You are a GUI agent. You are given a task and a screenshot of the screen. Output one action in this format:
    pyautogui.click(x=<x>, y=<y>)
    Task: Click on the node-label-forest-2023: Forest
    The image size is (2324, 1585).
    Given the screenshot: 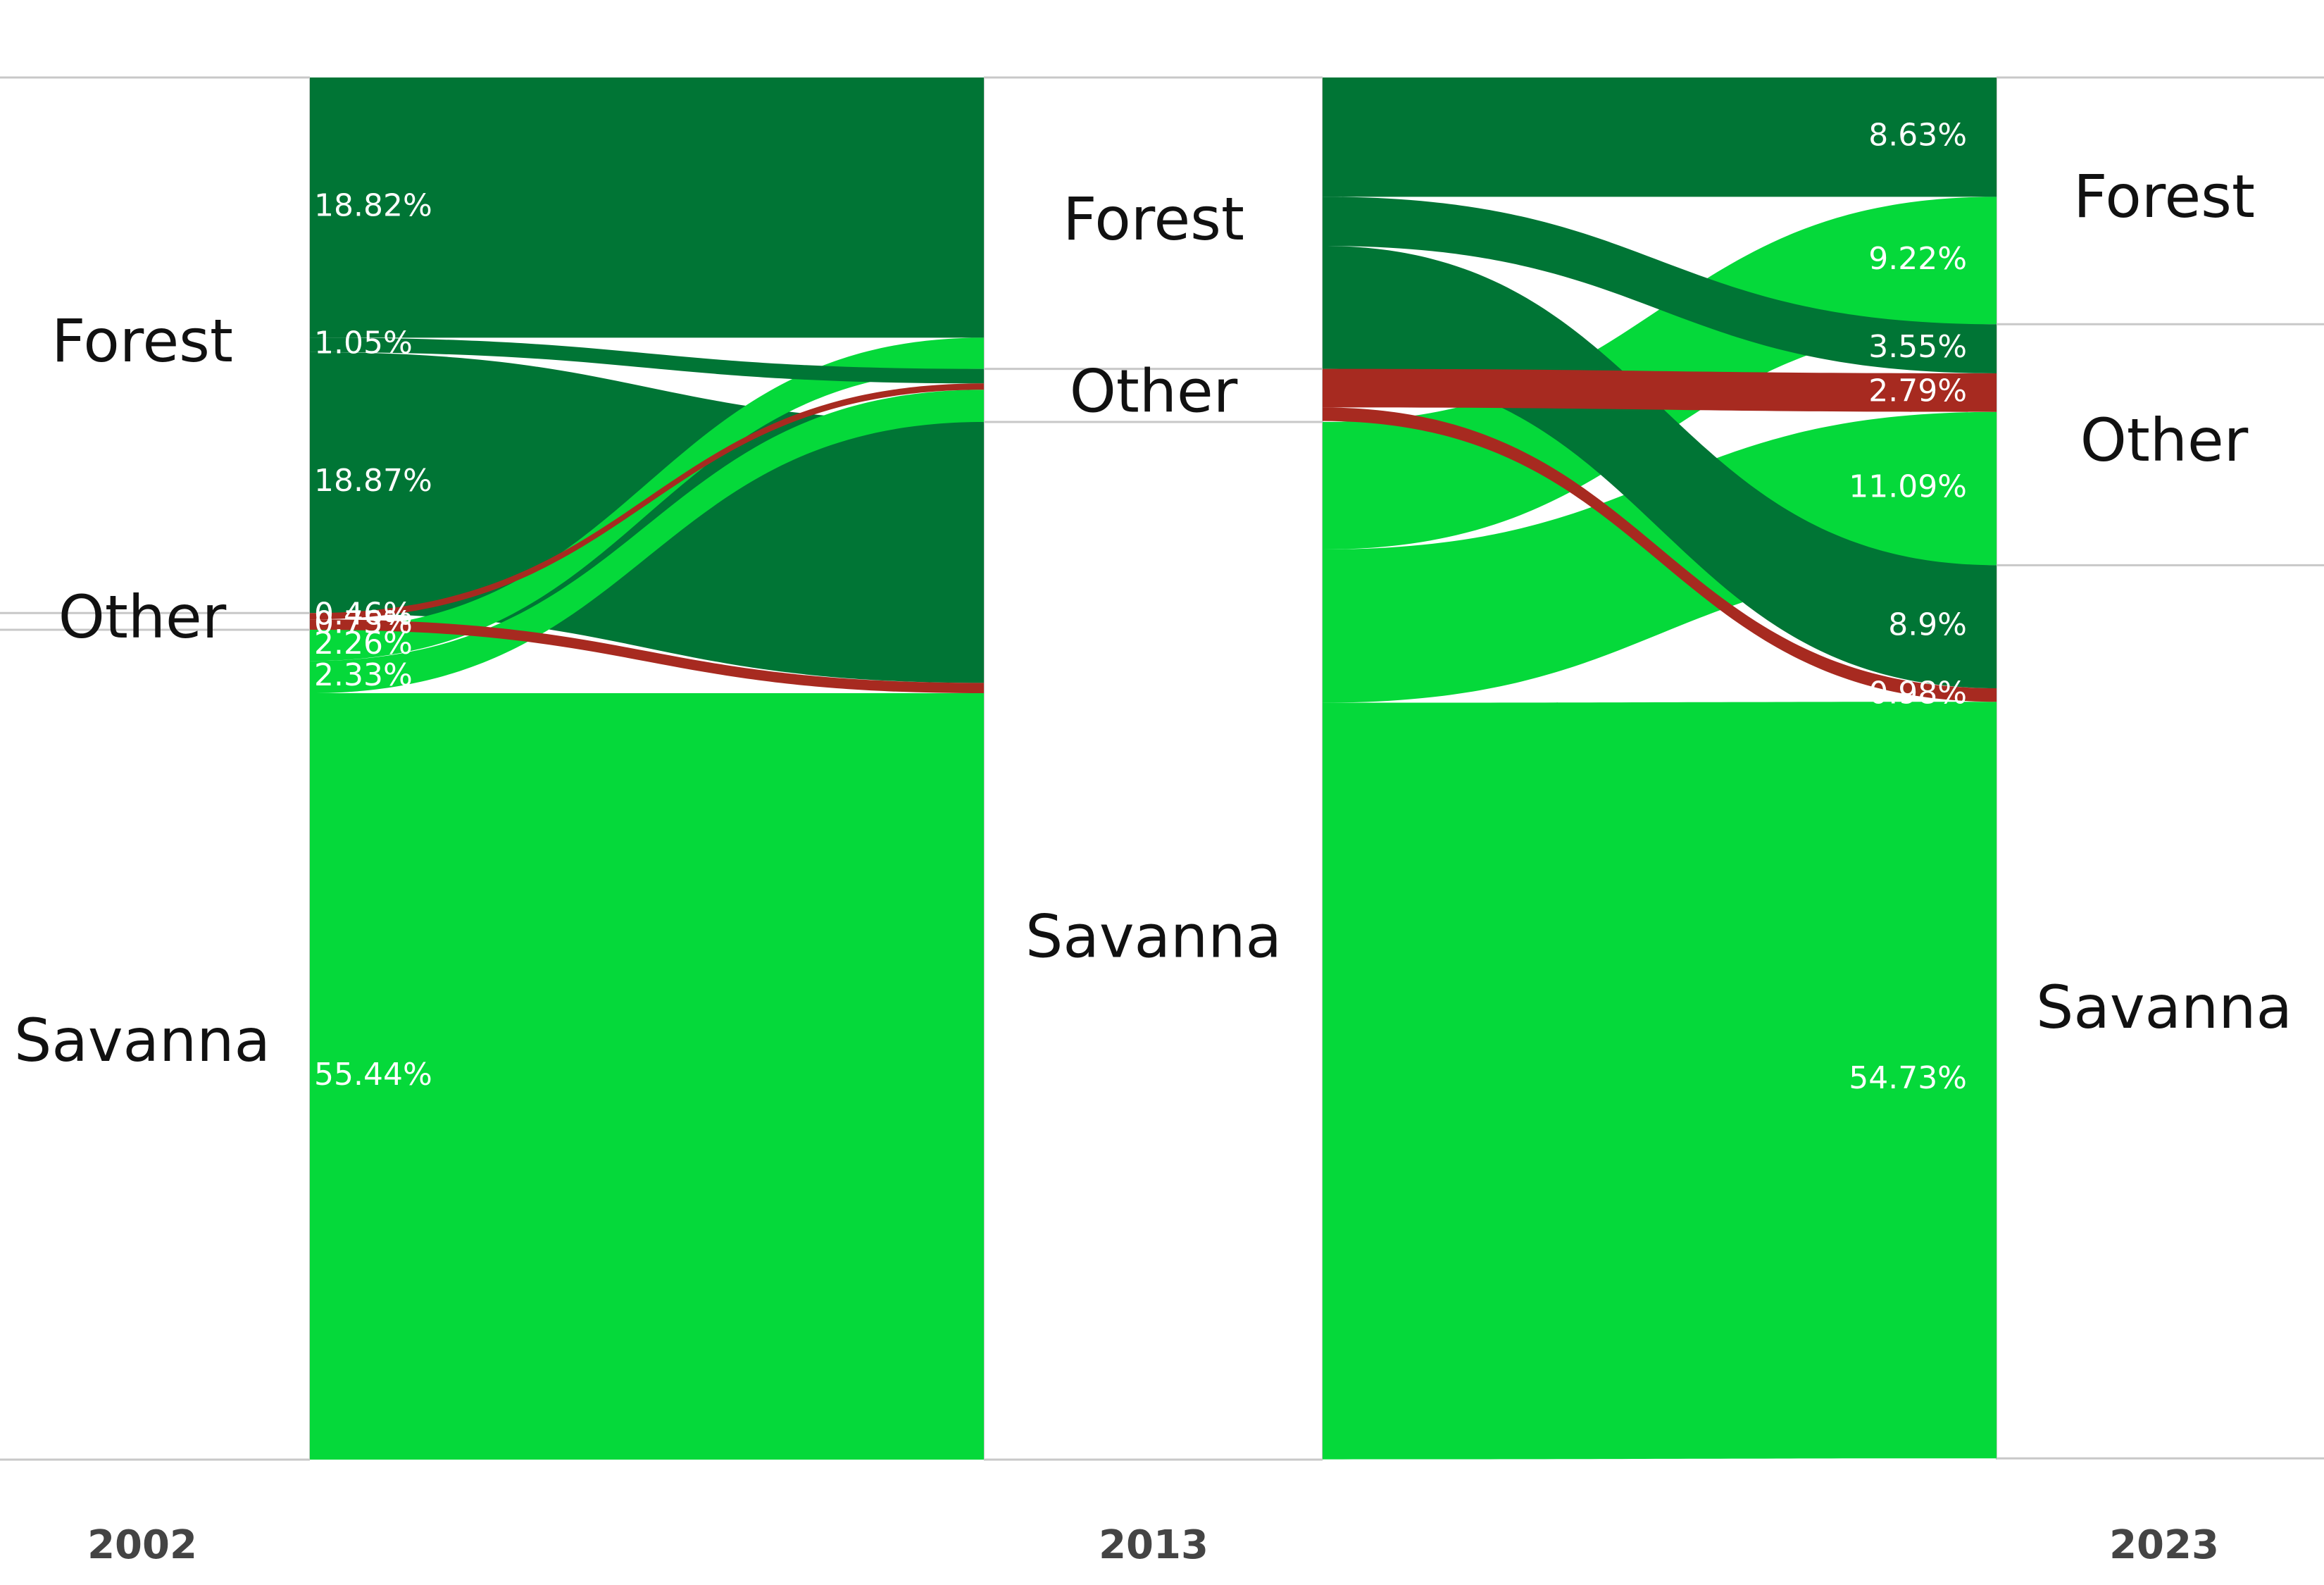 What is the action you would take?
    pyautogui.click(x=2164, y=197)
    